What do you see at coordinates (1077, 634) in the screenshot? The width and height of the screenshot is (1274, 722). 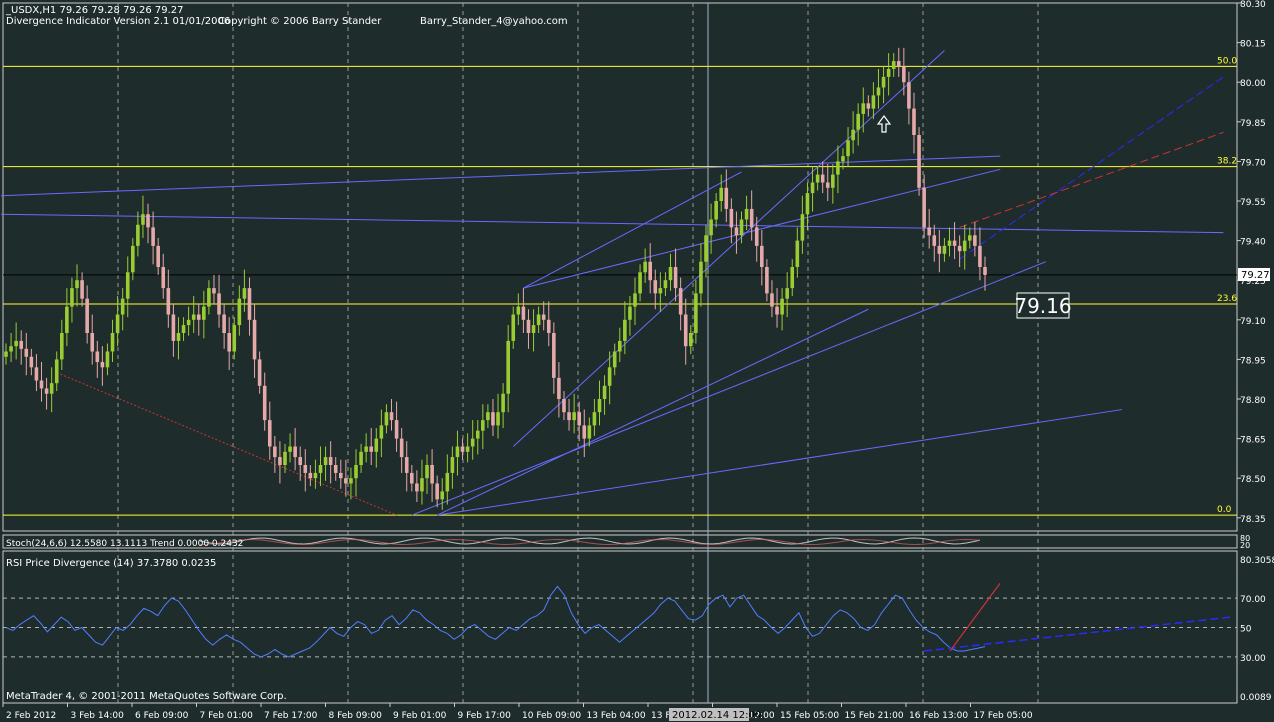 I see `rsi-divergence-line` at bounding box center [1077, 634].